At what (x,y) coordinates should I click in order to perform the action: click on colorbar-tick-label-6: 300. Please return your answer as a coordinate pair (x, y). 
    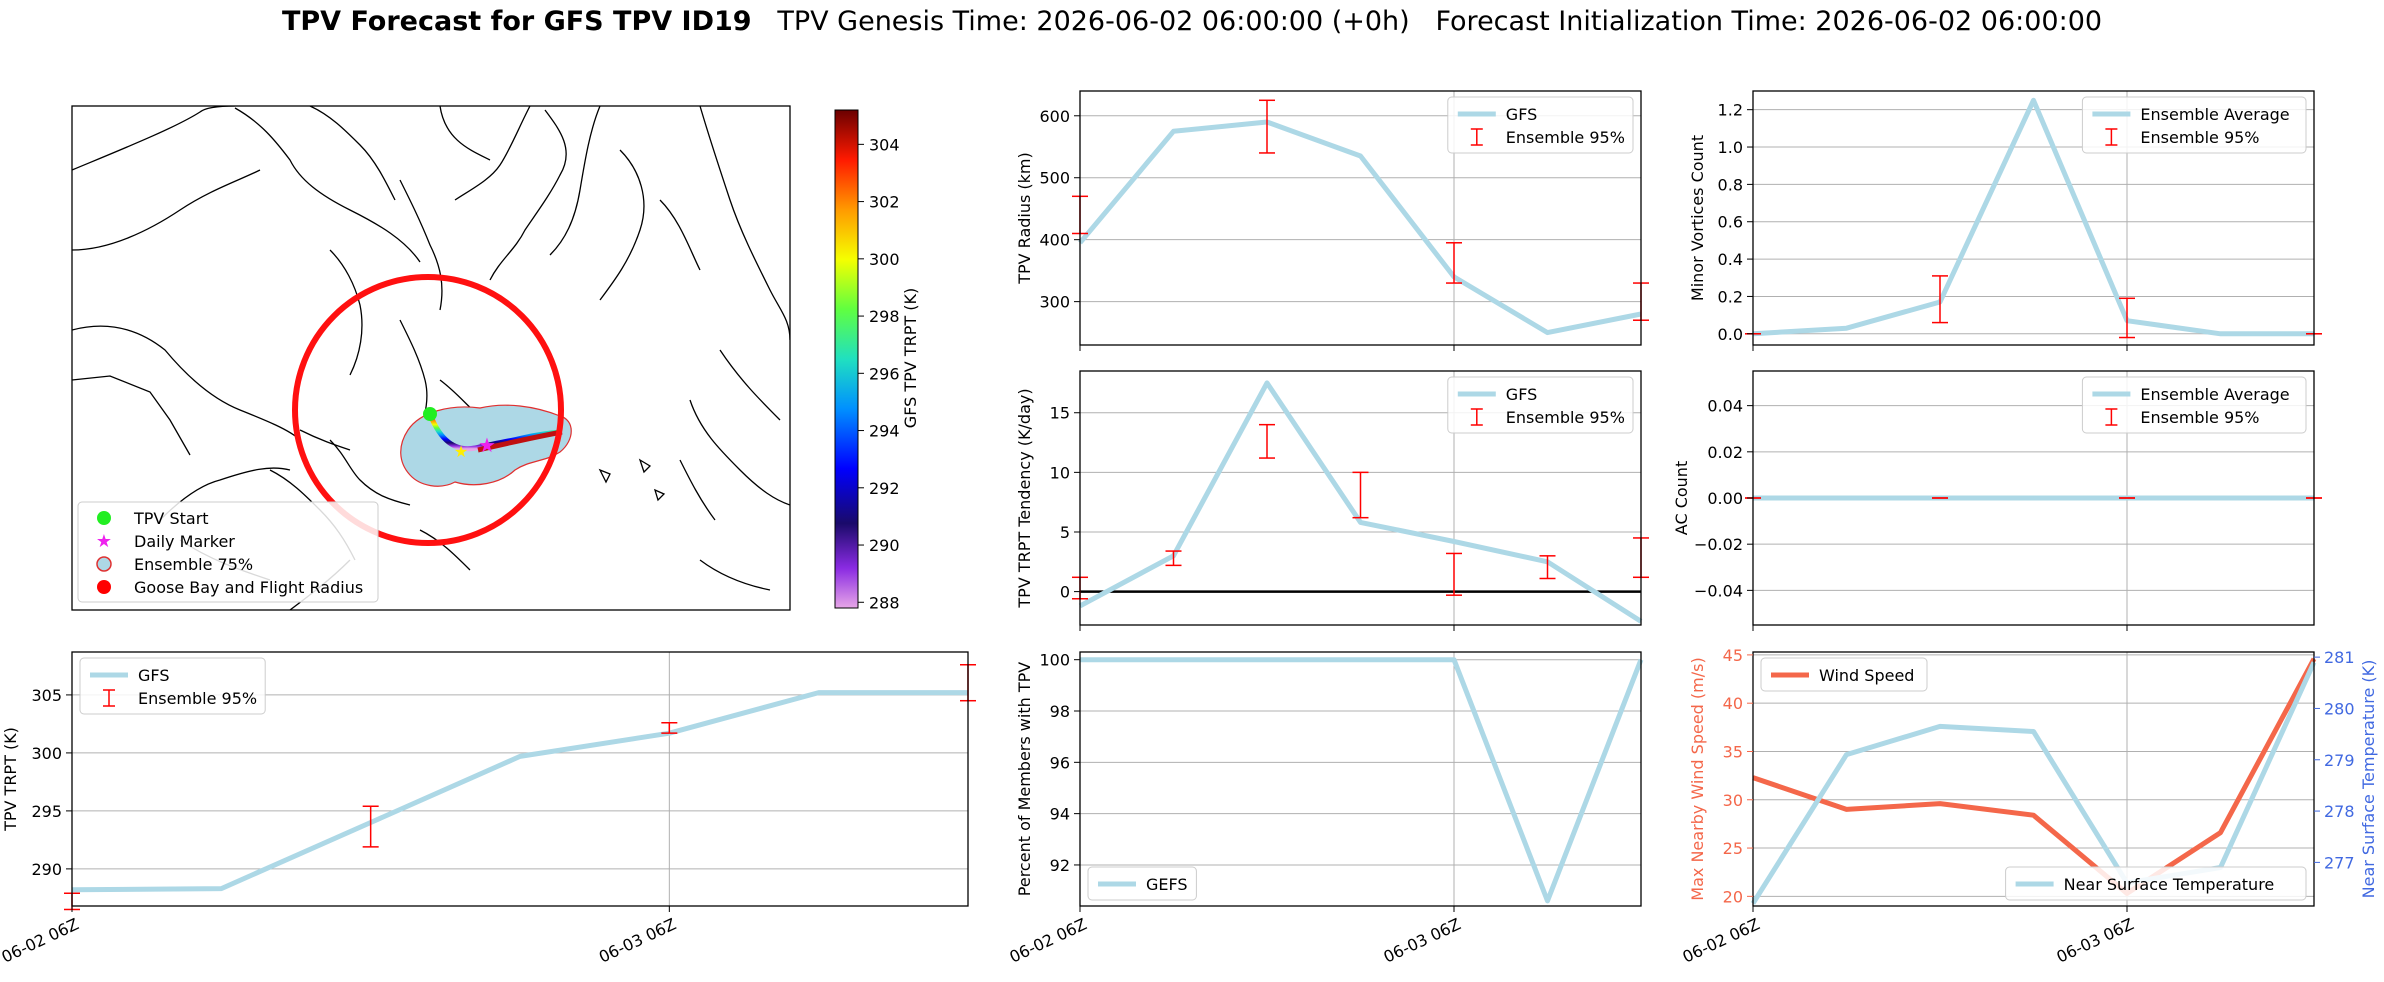
    Looking at the image, I should click on (884, 259).